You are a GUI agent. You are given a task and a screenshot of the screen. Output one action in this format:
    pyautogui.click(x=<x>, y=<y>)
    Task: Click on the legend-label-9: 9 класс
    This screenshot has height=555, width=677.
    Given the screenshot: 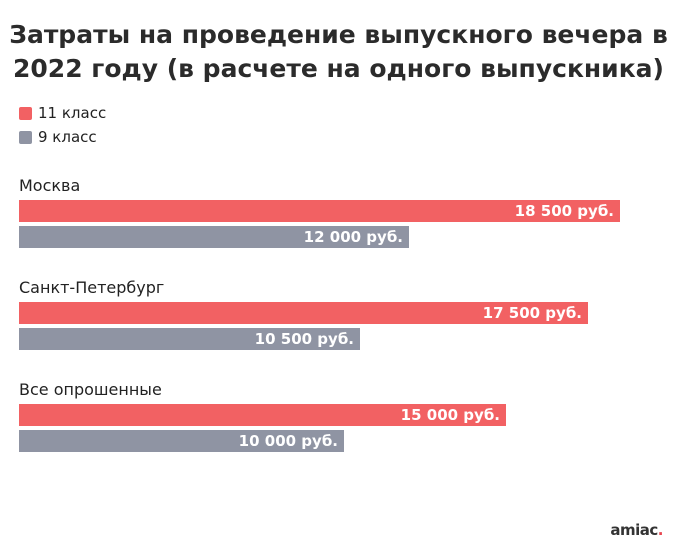 What is the action you would take?
    pyautogui.click(x=67, y=137)
    